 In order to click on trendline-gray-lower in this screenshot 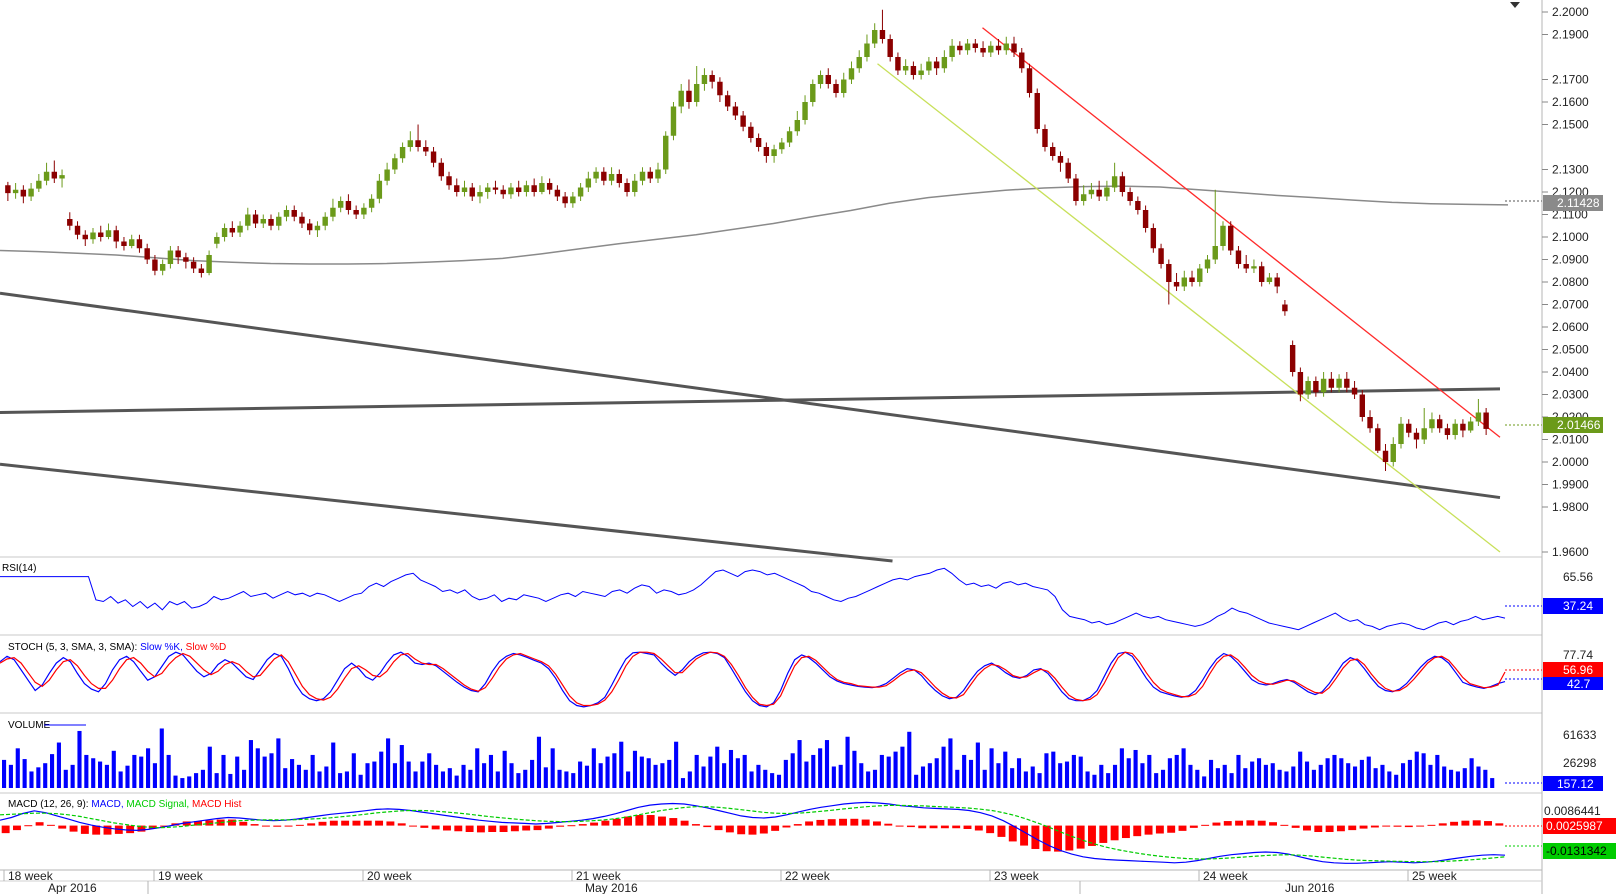, I will do `click(446, 512)`.